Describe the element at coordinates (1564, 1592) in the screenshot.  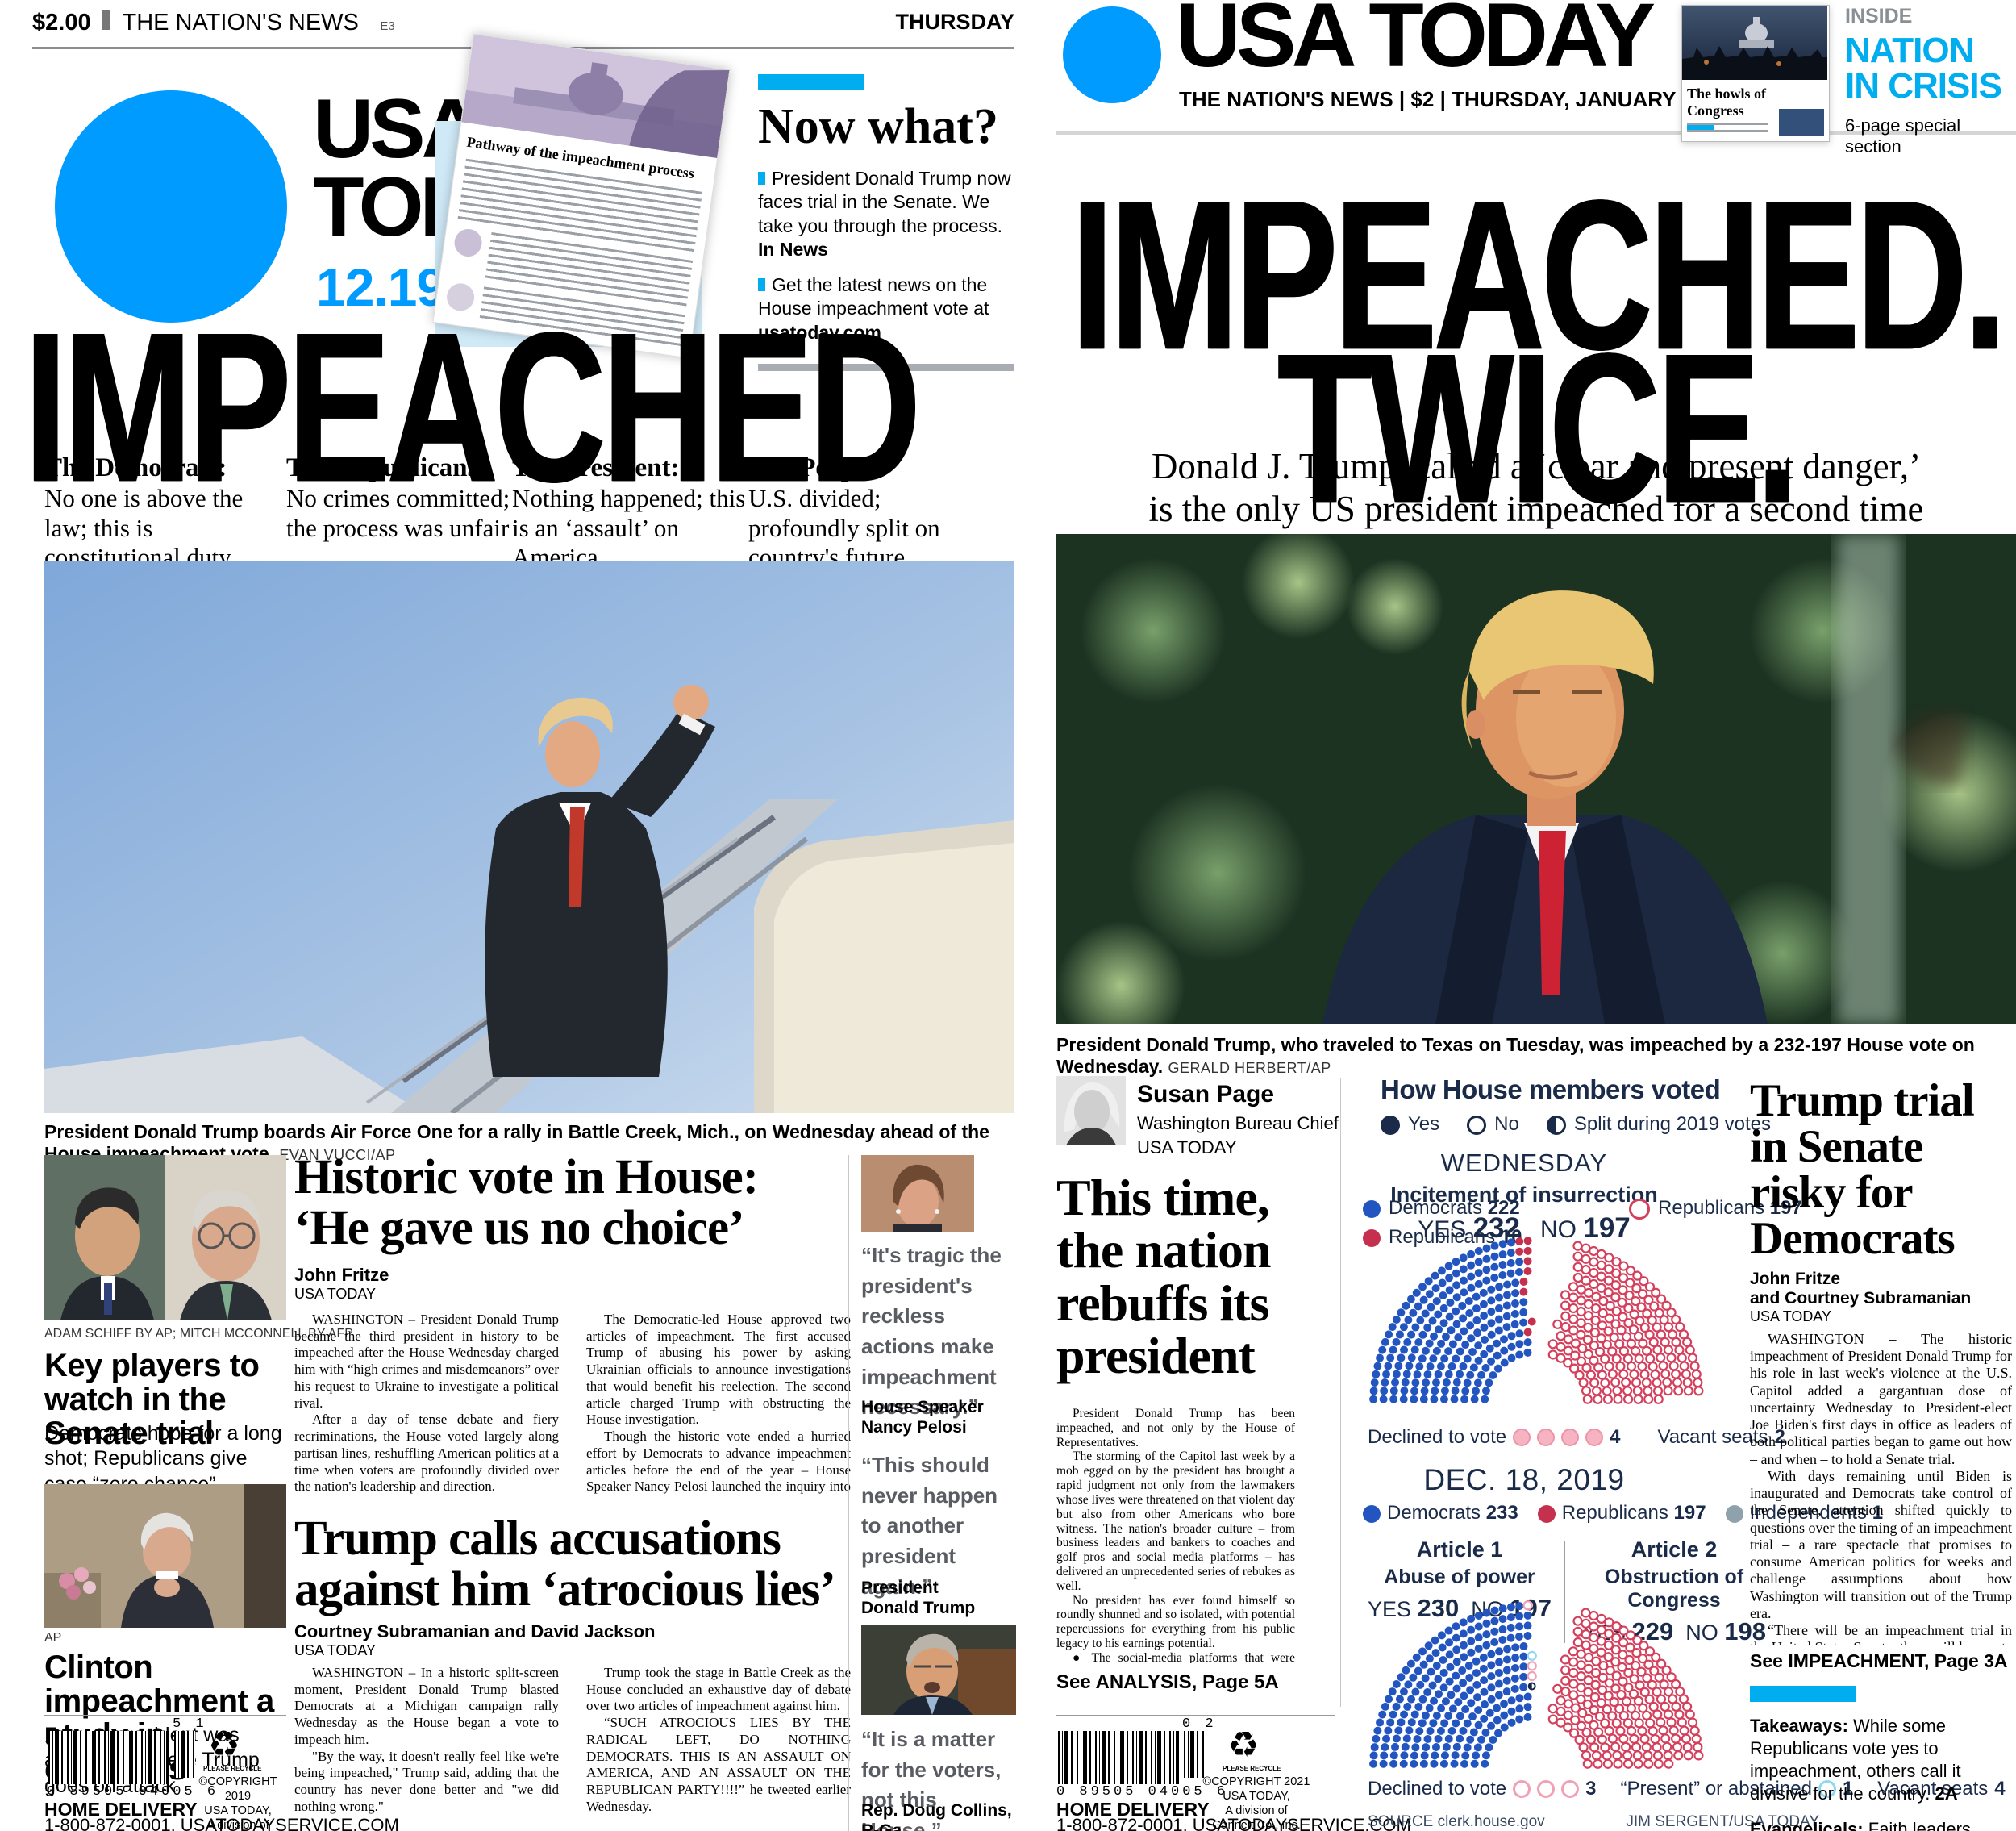
I see `articles-divider` at that location.